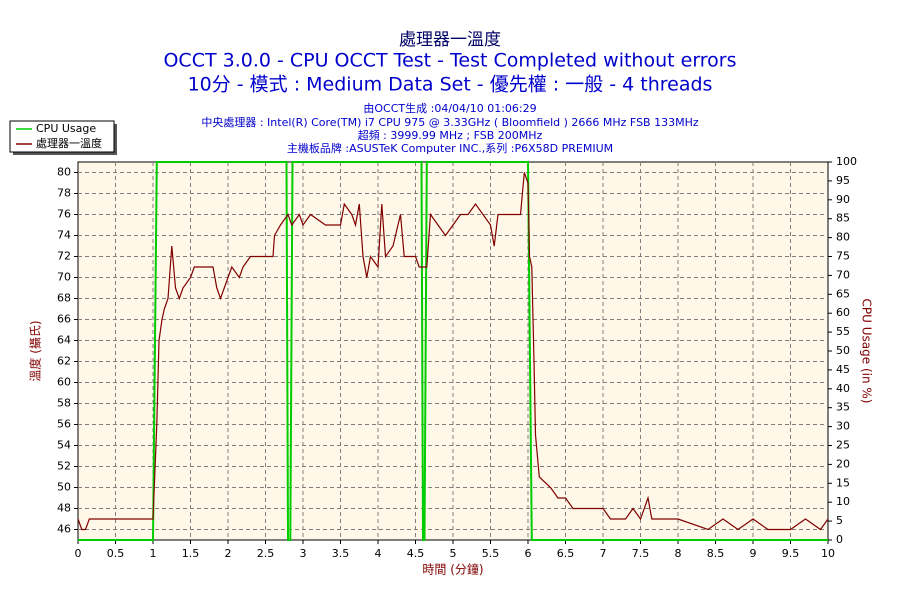 The height and width of the screenshot is (600, 900). Describe the element at coordinates (64, 529) in the screenshot. I see `y-tick-label: 46` at that location.